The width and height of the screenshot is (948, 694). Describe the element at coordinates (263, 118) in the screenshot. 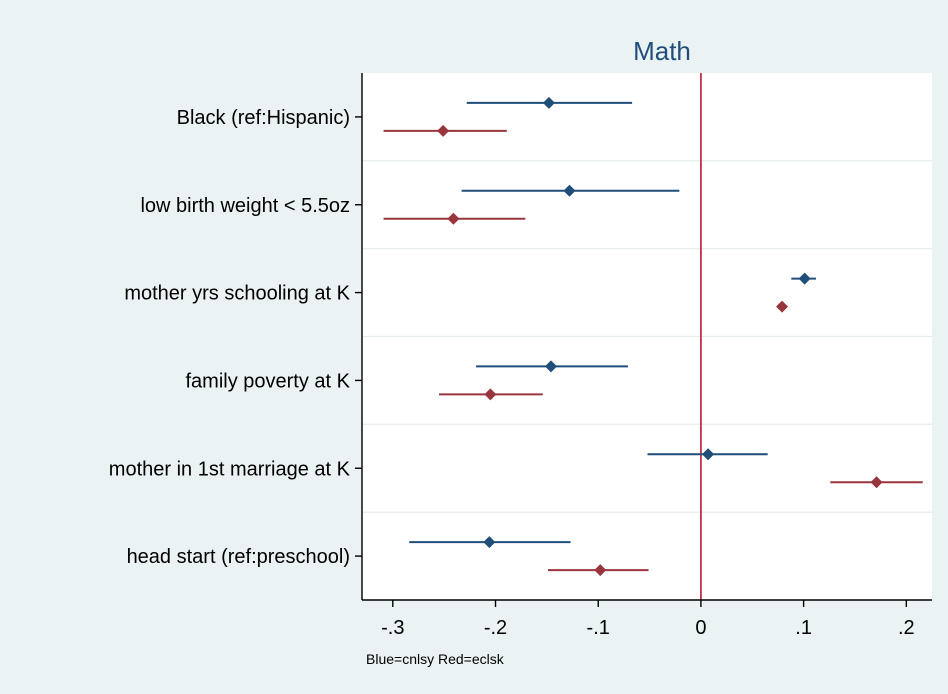

I see `y-tick-label: Black (ref:Hispanic)` at that location.